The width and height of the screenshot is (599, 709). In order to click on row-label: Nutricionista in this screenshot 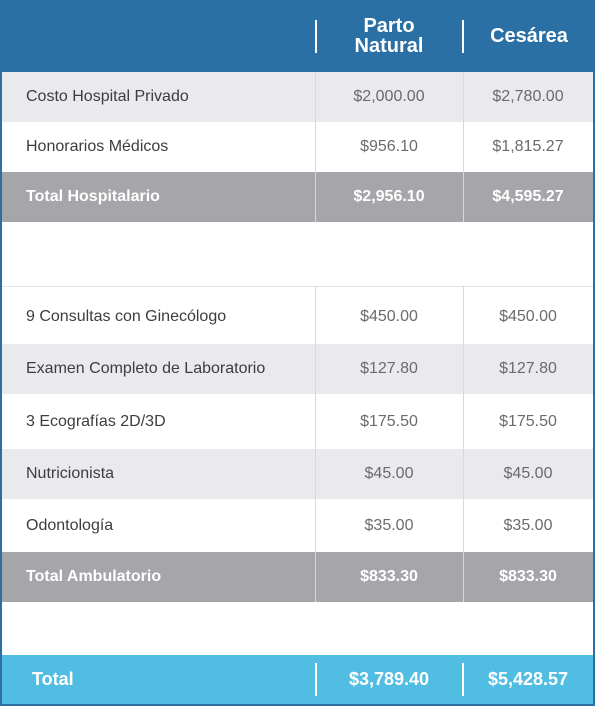, I will do `click(70, 473)`.